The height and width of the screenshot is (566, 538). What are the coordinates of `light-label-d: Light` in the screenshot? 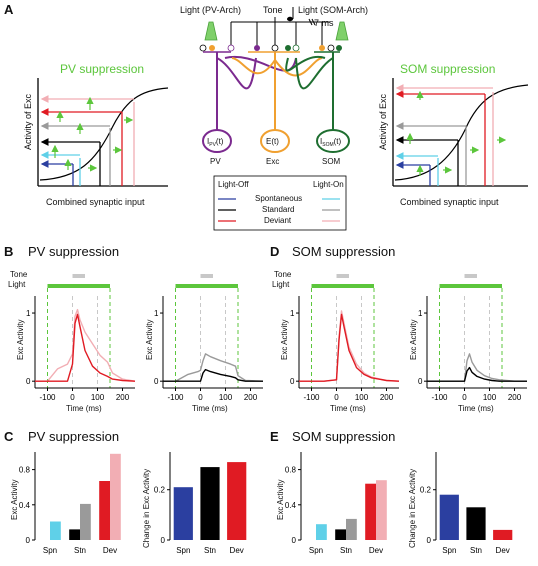 It's located at (281, 284).